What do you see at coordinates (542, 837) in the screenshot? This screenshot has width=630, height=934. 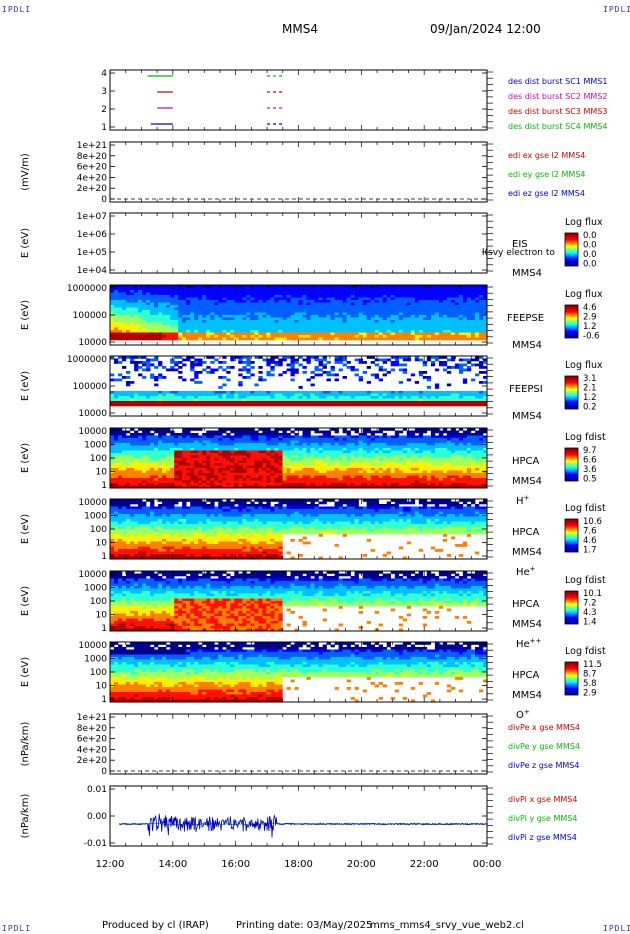 I see `legend-entry: divPi z gse MMS4` at bounding box center [542, 837].